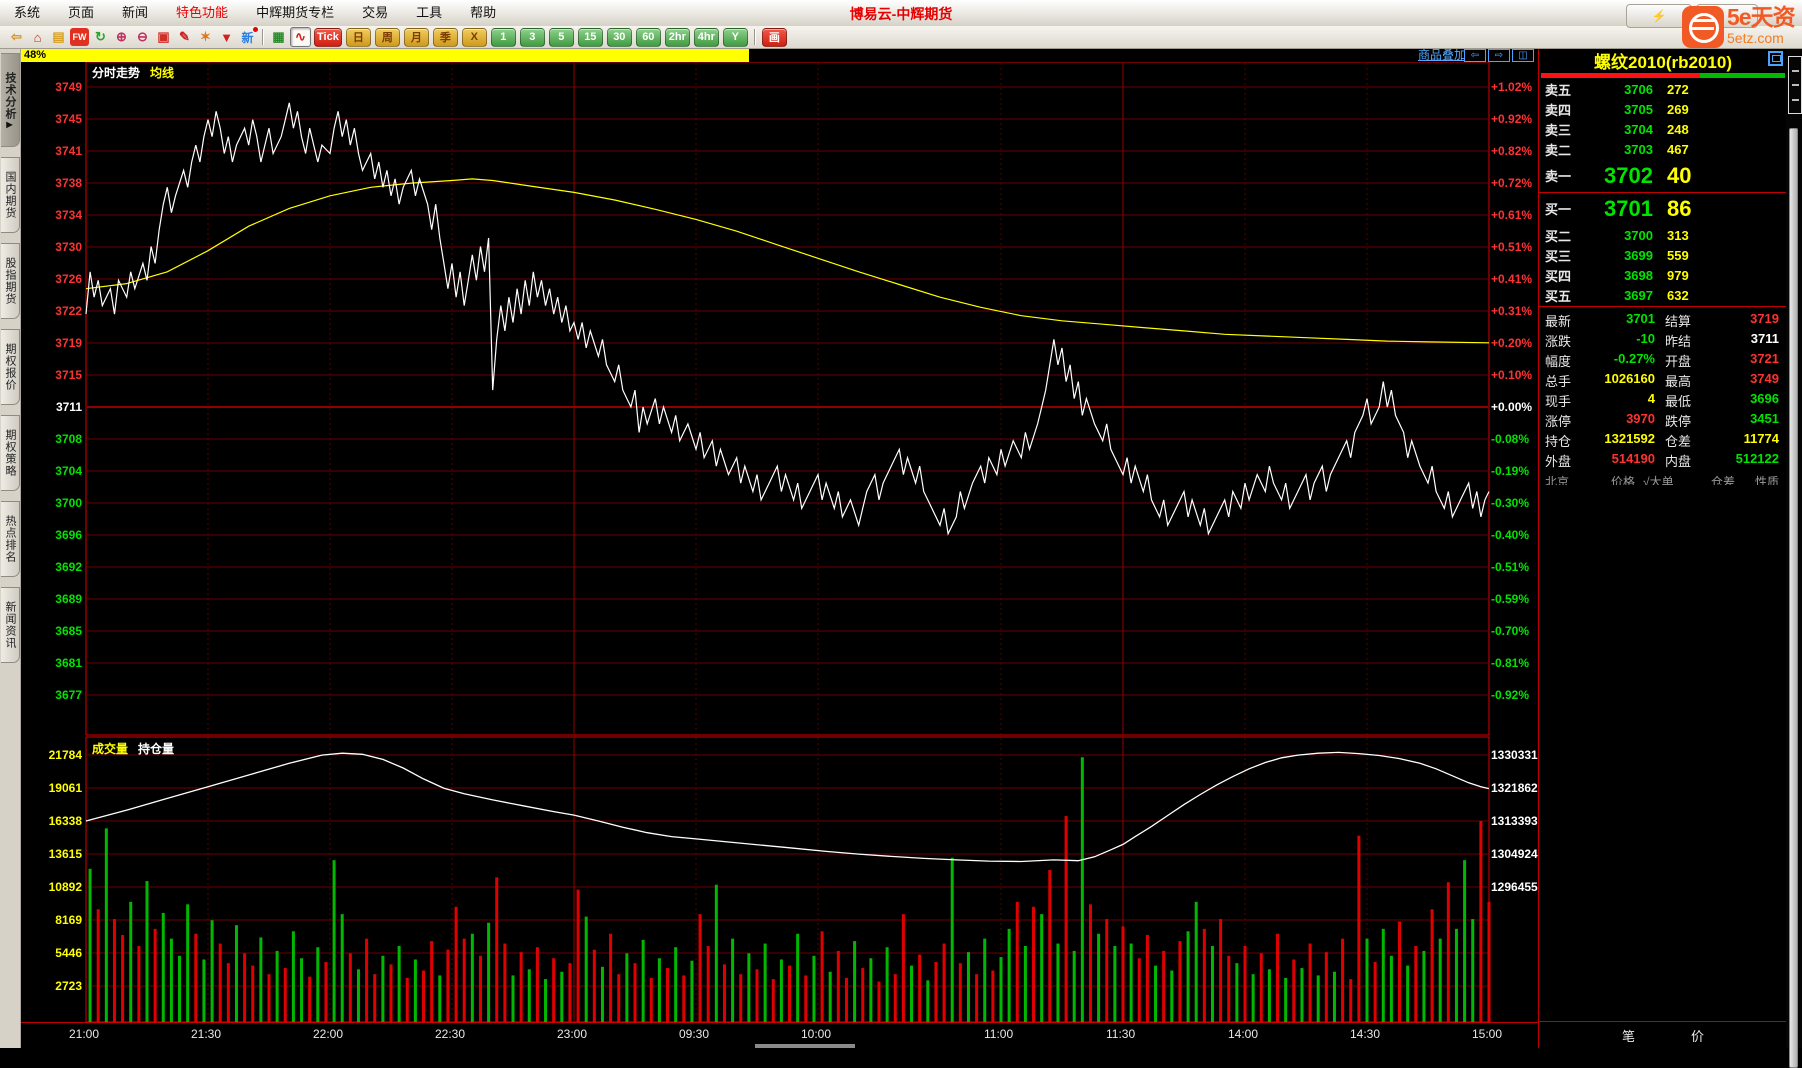 The width and height of the screenshot is (1802, 1068). What do you see at coordinates (532, 37) in the screenshot?
I see `period-button-3: 3` at bounding box center [532, 37].